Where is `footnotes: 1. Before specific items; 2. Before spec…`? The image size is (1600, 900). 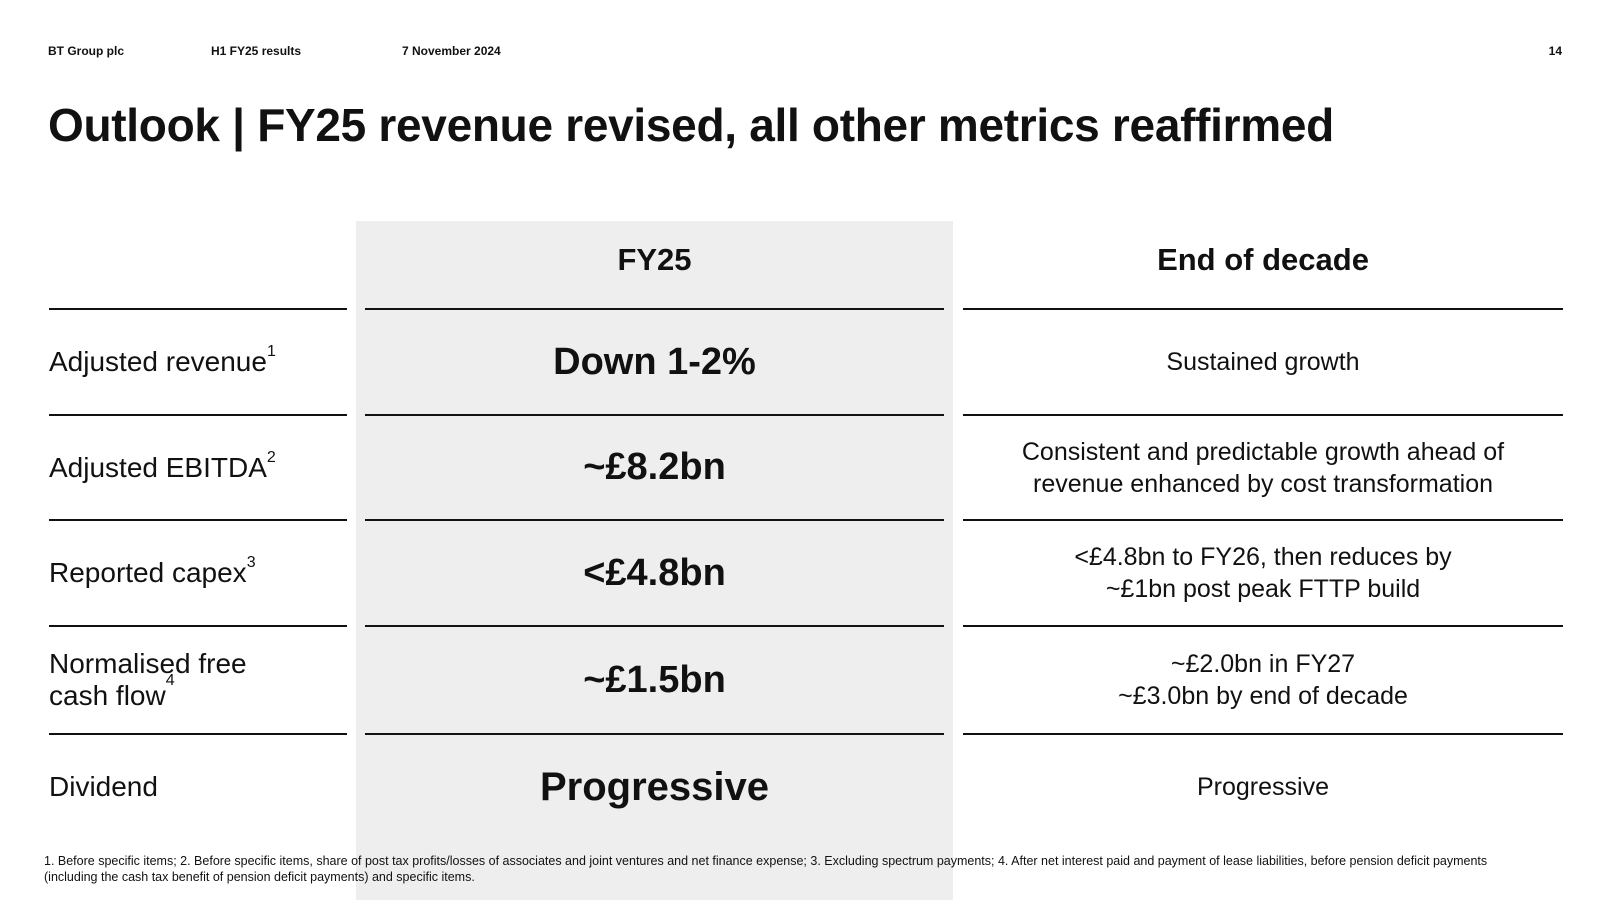
footnotes: 1. Before specific items; 2. Before spec… is located at coordinates (766, 869).